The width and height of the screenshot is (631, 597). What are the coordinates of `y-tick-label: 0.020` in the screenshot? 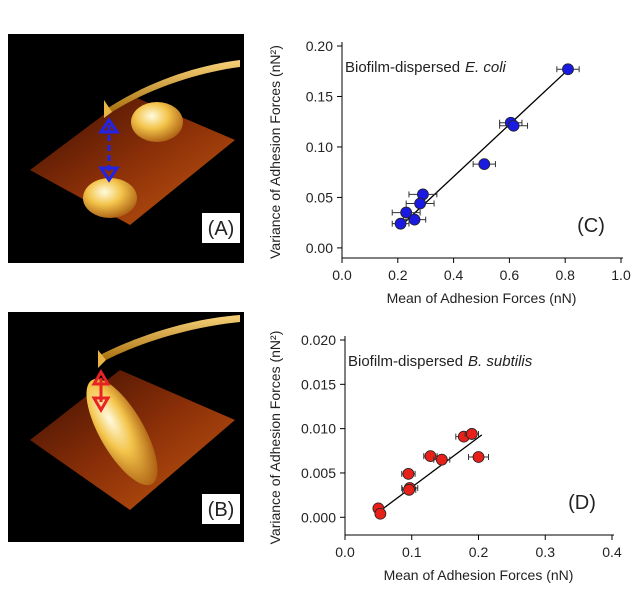 It's located at (318, 340).